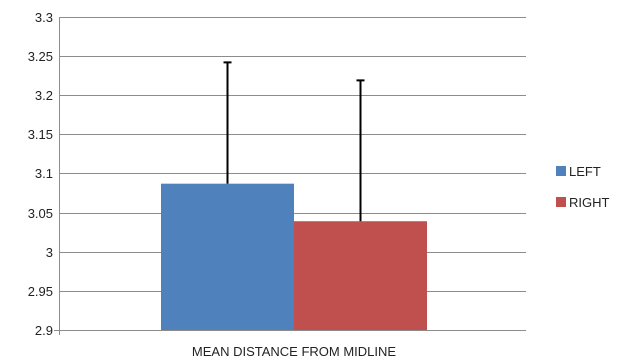  Describe the element at coordinates (583, 187) in the screenshot. I see `legend: LEFT RIGHT` at that location.